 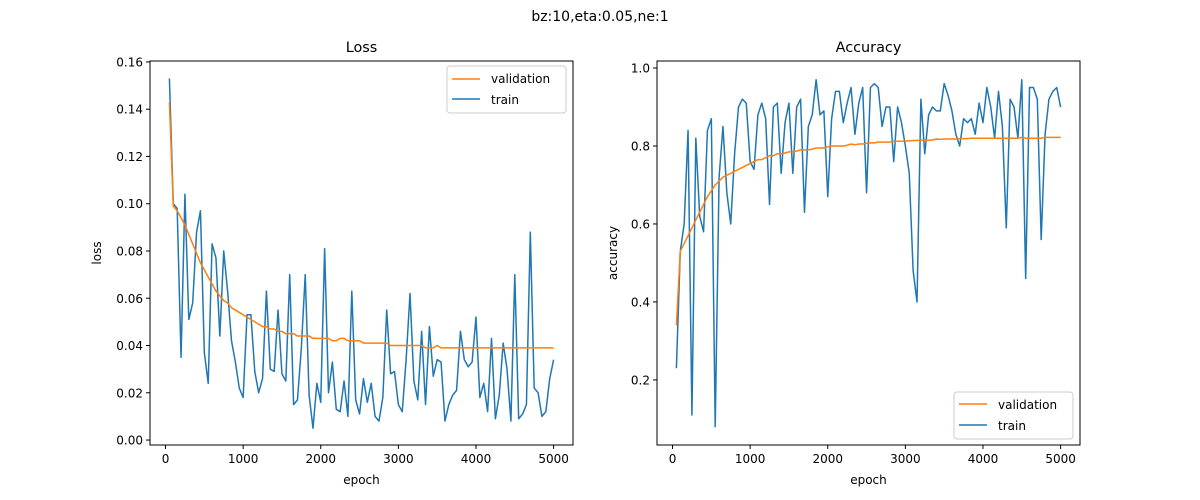 What do you see at coordinates (129, 441) in the screenshot?
I see `loss-y-tick-label: 0.00` at bounding box center [129, 441].